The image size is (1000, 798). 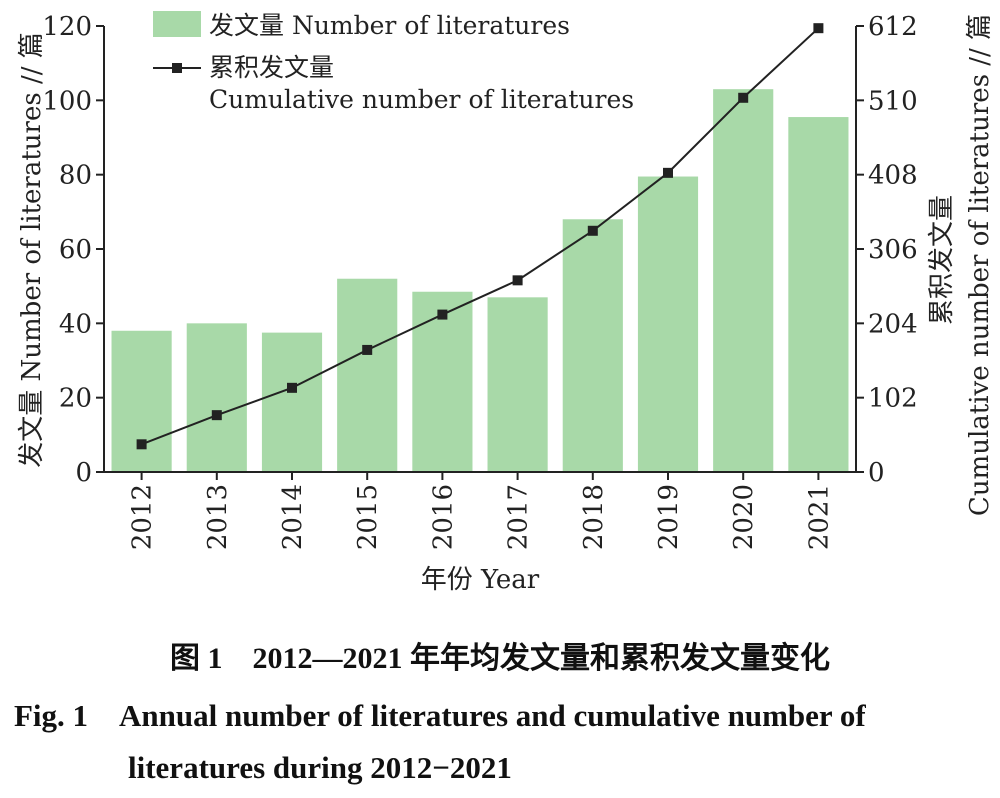 I want to click on point-2013, so click(x=216, y=415).